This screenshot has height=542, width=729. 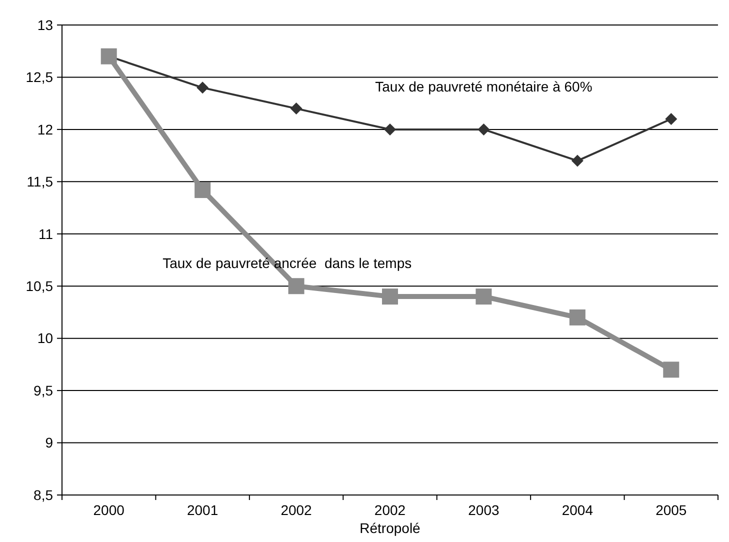 What do you see at coordinates (40, 77) in the screenshot?
I see `y-tick-label: 12,5` at bounding box center [40, 77].